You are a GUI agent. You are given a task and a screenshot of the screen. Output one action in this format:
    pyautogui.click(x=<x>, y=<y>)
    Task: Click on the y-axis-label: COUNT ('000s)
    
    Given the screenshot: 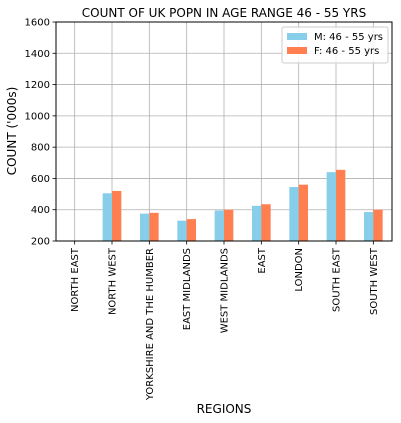 What is the action you would take?
    pyautogui.click(x=12, y=131)
    